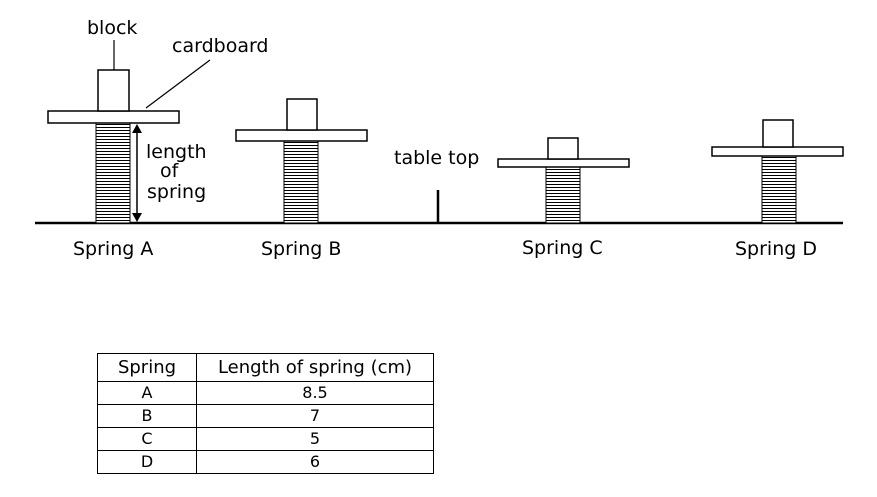 Image resolution: width=877 pixels, height=497 pixels. What do you see at coordinates (315, 462) in the screenshot?
I see `cell-length: 6` at bounding box center [315, 462].